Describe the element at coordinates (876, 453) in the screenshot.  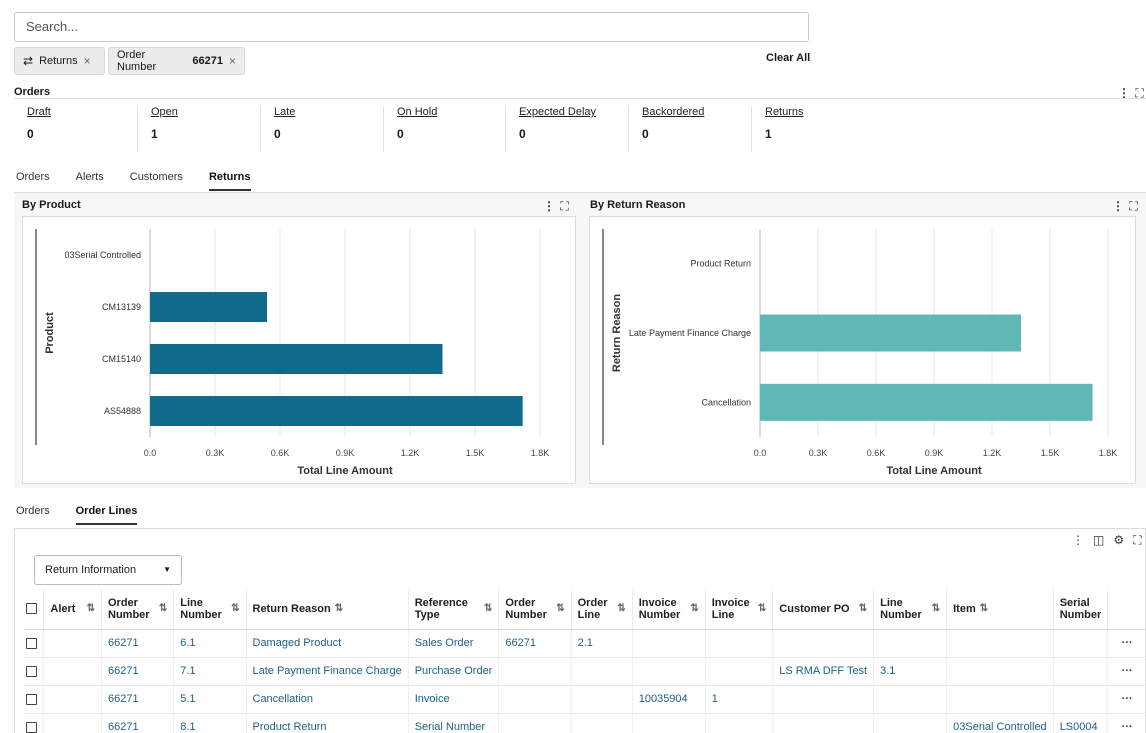
I see `x-tick-label: 0.6K` at that location.